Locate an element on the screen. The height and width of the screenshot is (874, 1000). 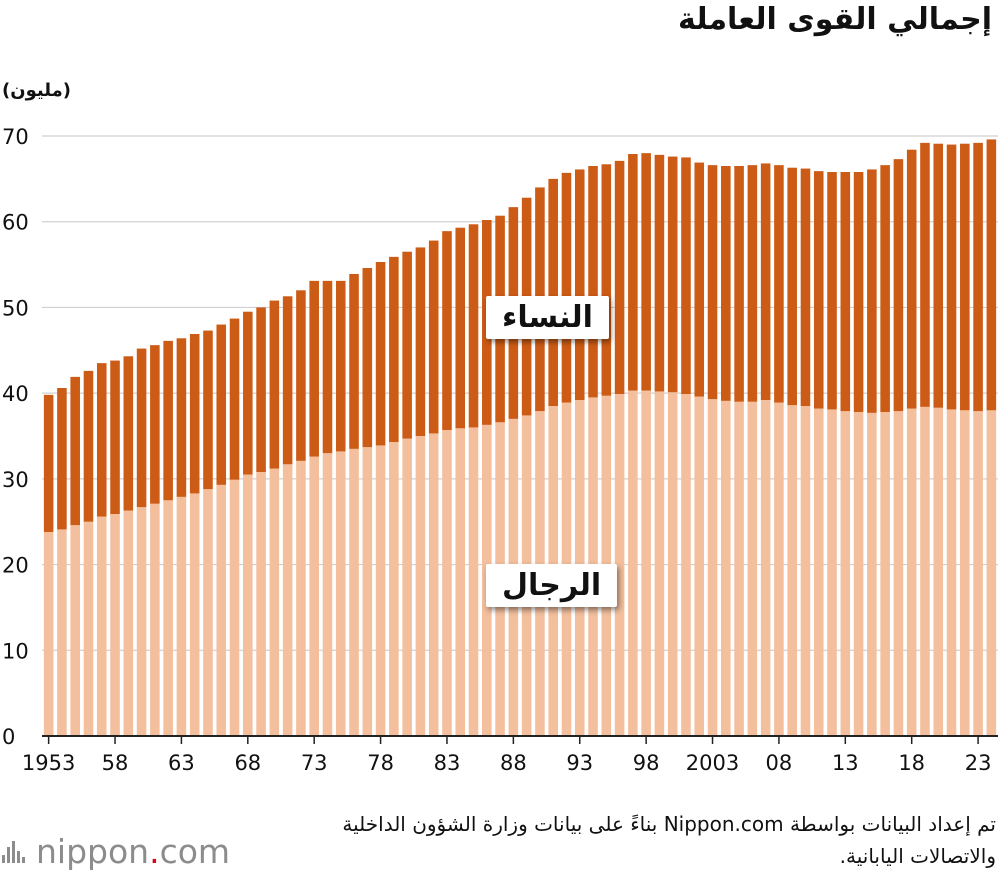
x-tick-label: 73 is located at coordinates (314, 763).